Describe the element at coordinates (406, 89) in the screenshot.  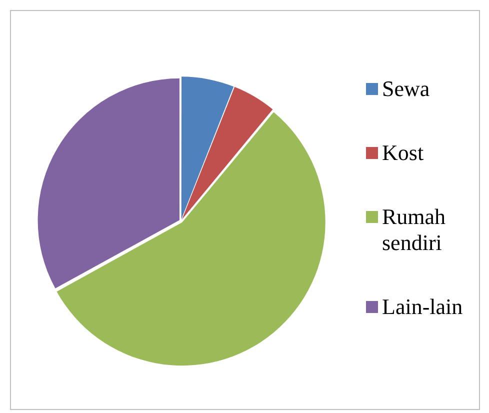
I see `legend-label: Sewa` at that location.